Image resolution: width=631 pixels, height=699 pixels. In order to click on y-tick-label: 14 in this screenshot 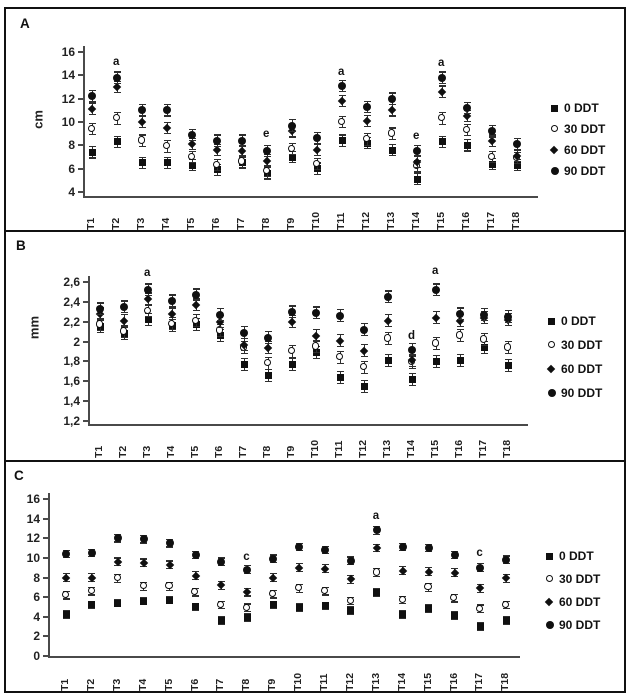, I will do `click(68, 75)`.